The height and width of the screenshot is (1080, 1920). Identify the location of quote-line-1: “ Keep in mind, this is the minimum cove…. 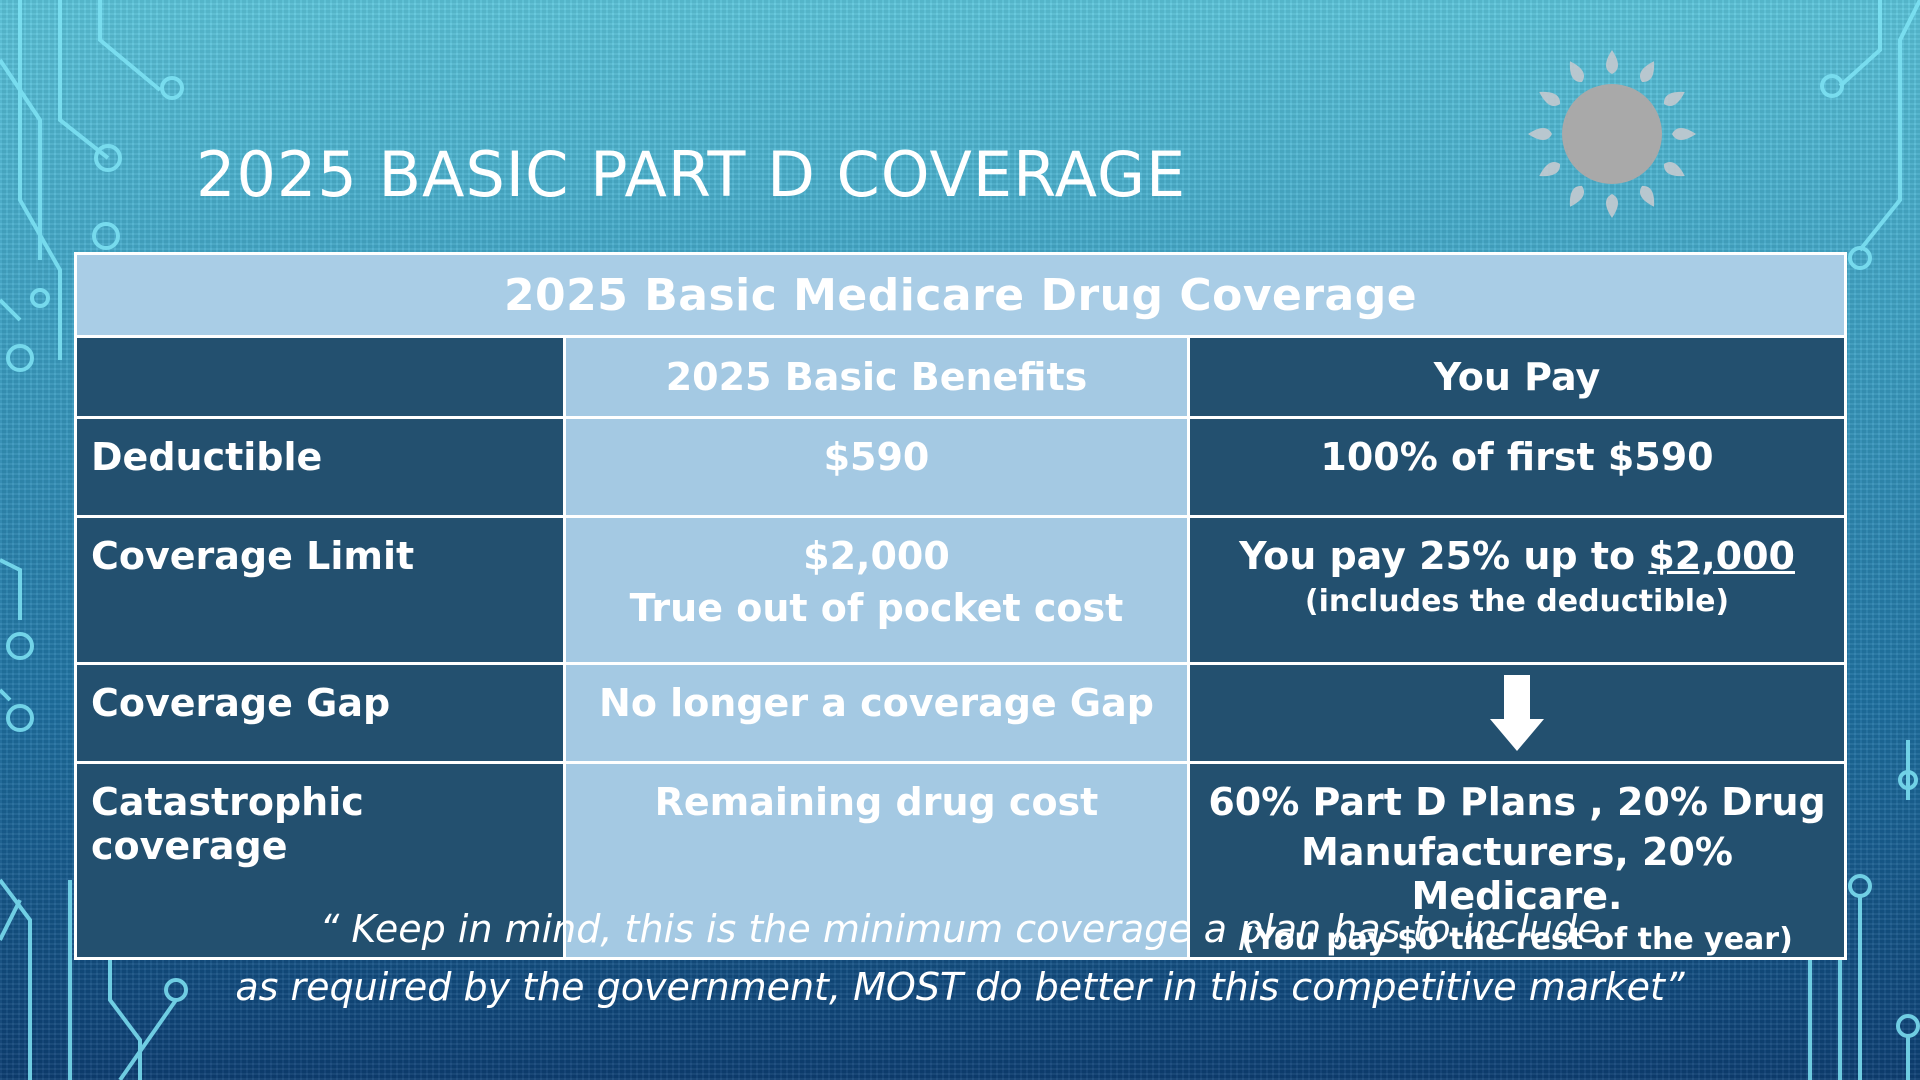
(960, 929).